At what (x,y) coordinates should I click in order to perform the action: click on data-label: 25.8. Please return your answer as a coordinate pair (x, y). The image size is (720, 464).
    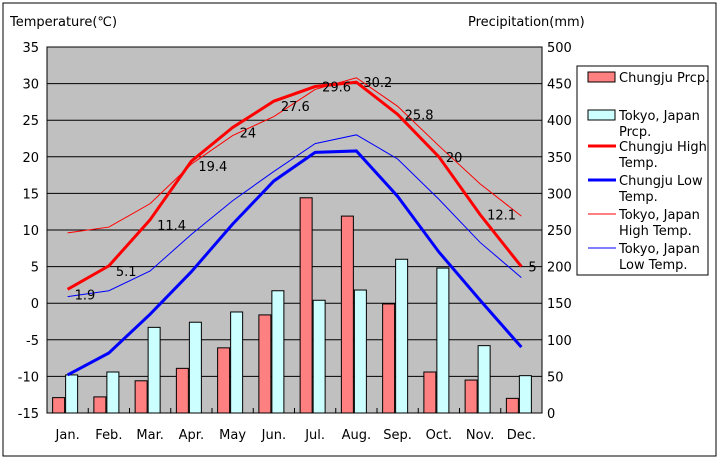
    Looking at the image, I should click on (419, 115).